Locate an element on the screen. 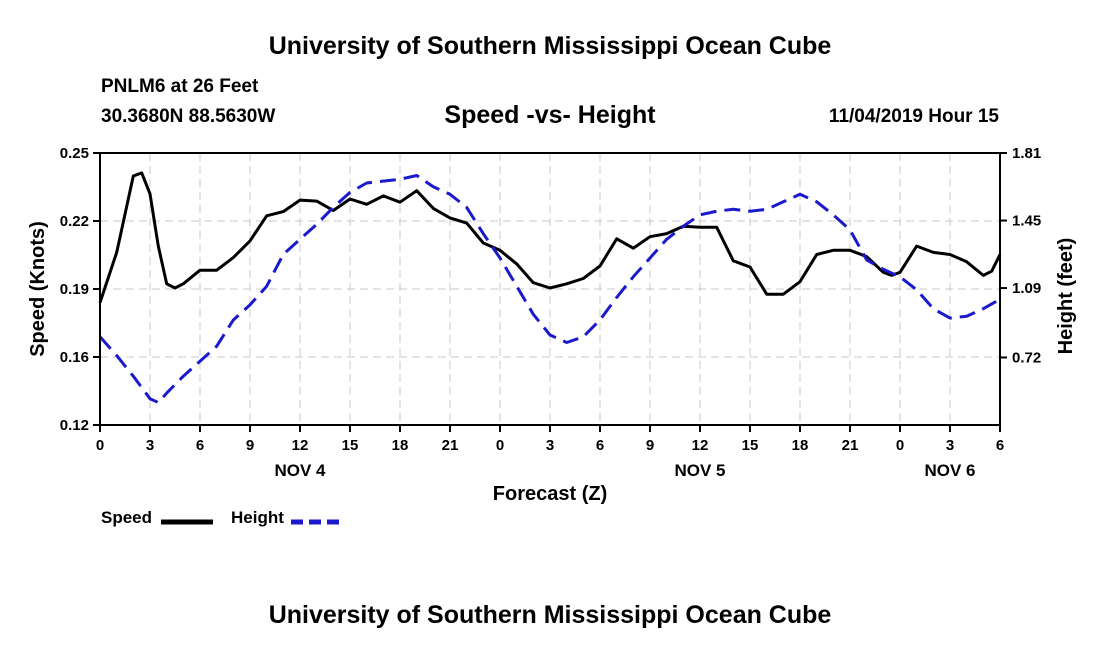 The height and width of the screenshot is (650, 1100). y-tick-label-left: 0.12 is located at coordinates (74, 425).